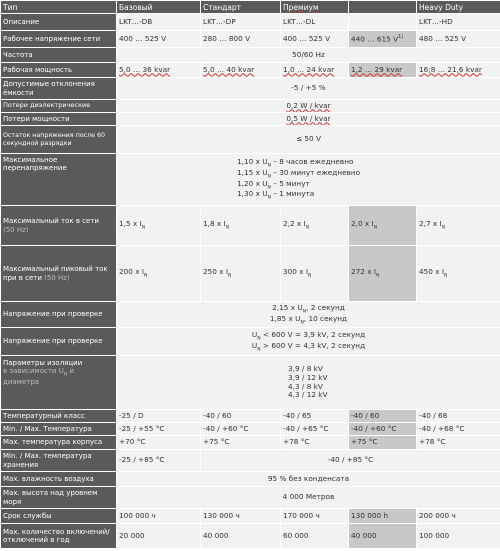 The width and height of the screenshot is (500, 551). I want to click on row-label: Рабочее напряжение сети, so click(58, 39).